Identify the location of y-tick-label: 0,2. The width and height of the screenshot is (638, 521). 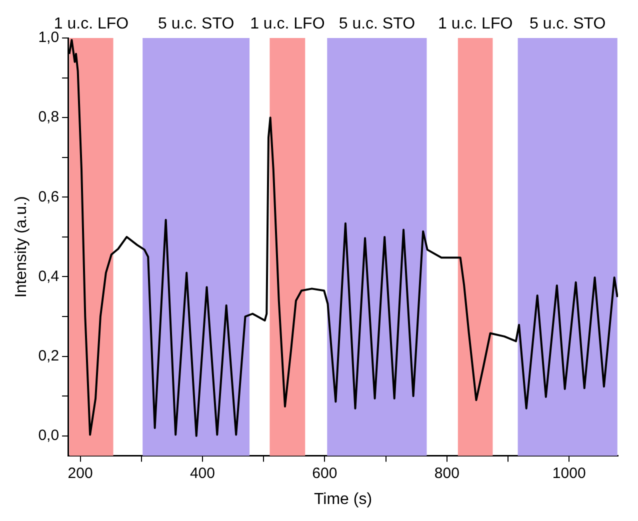
(49, 355).